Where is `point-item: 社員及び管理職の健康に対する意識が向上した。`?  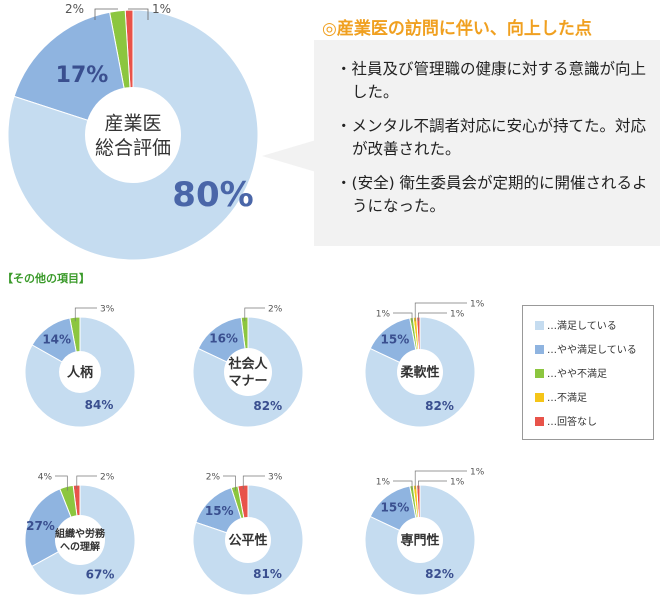
point-item: 社員及び管理職の健康に対する意識が向上した。 is located at coordinates (494, 81).